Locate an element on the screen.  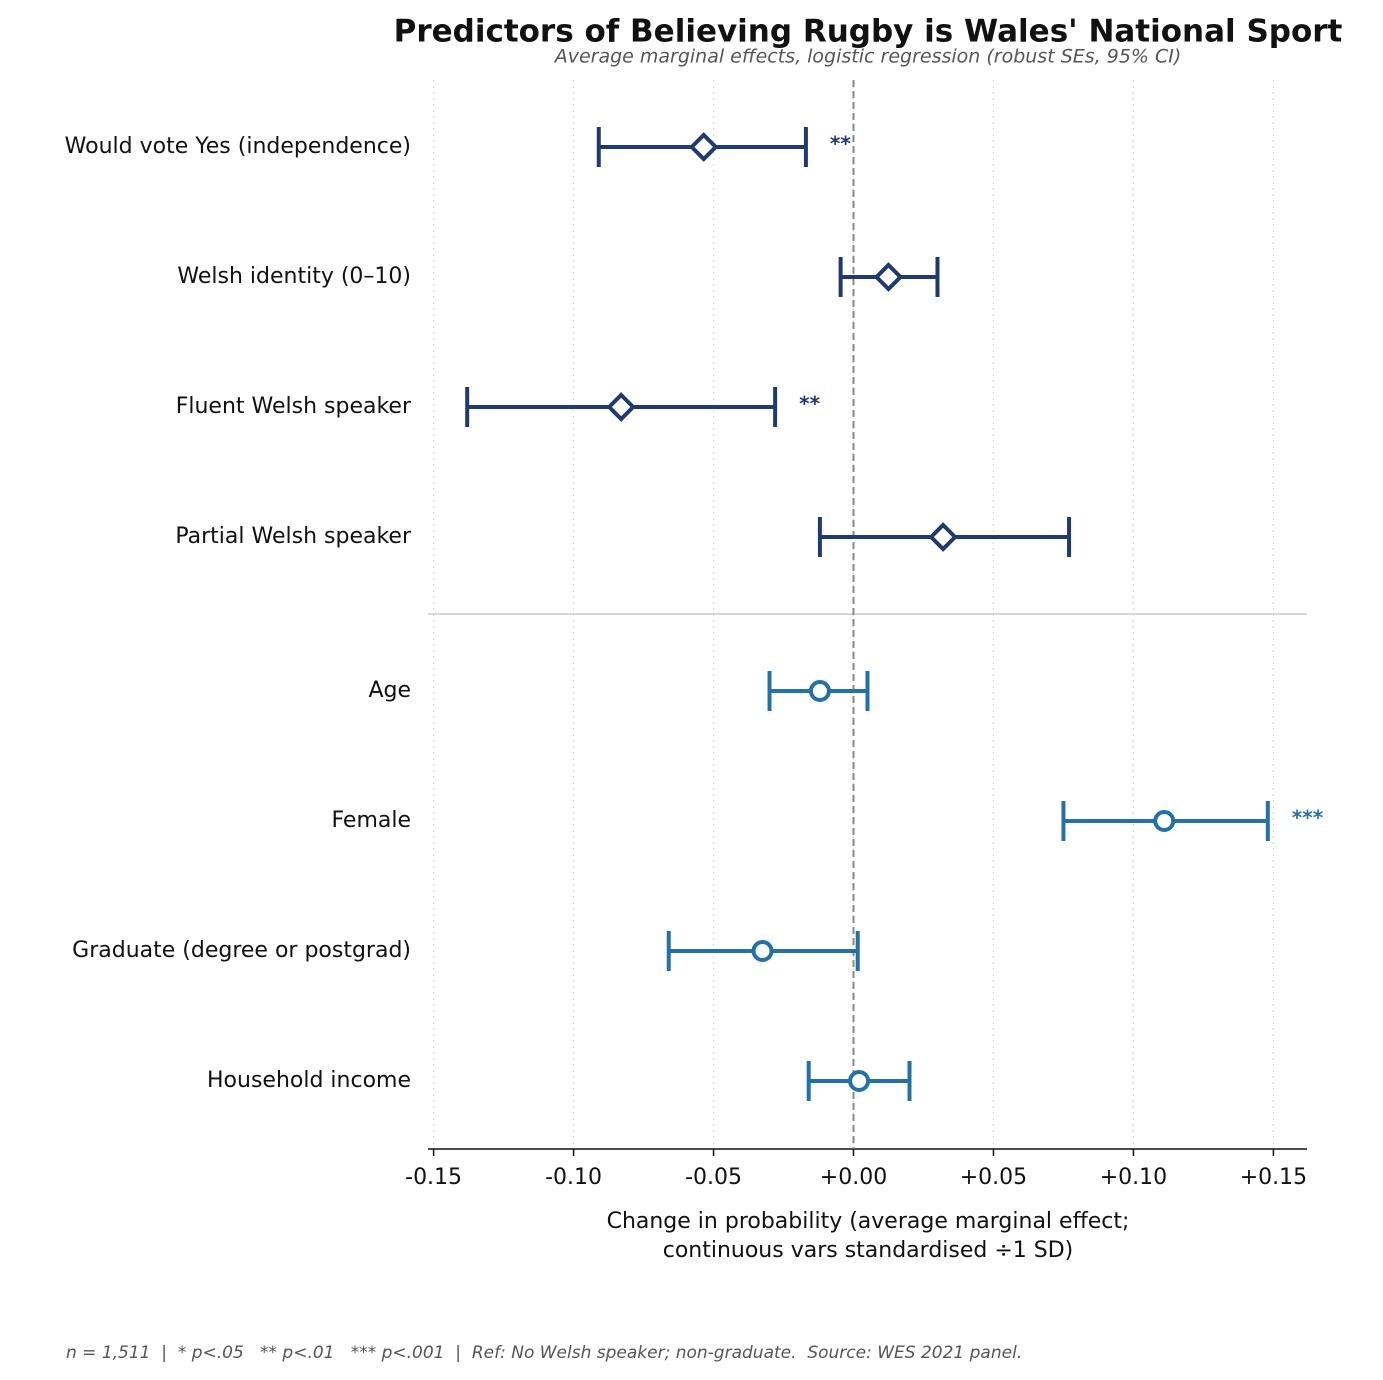
y-tick-label: Female is located at coordinates (371, 820).